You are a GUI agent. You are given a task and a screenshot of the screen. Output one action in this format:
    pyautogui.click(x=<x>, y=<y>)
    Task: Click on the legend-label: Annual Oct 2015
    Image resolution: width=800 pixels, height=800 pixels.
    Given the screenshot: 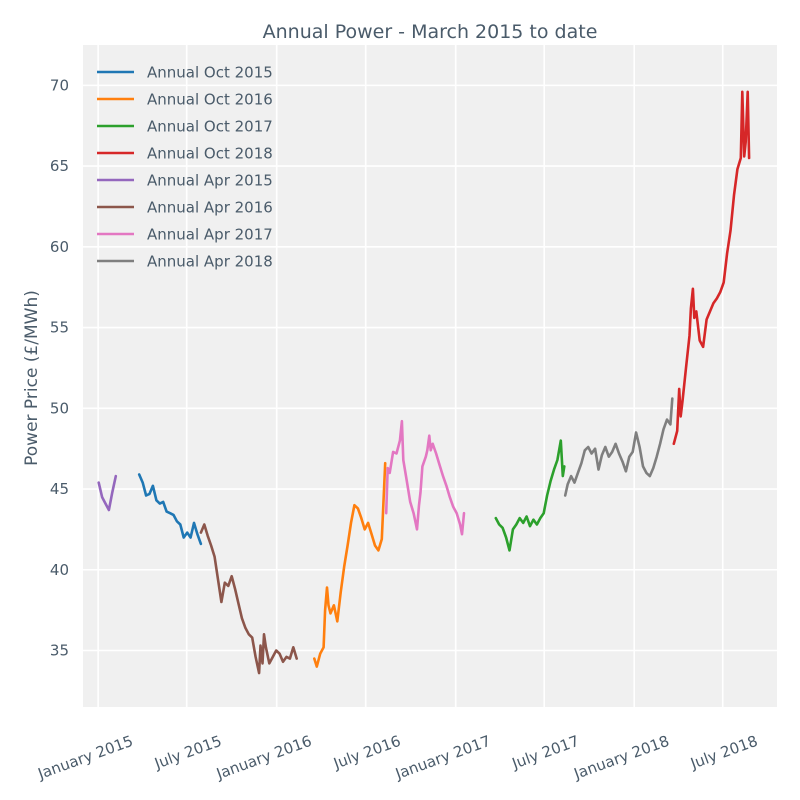 What is the action you would take?
    pyautogui.click(x=210, y=73)
    